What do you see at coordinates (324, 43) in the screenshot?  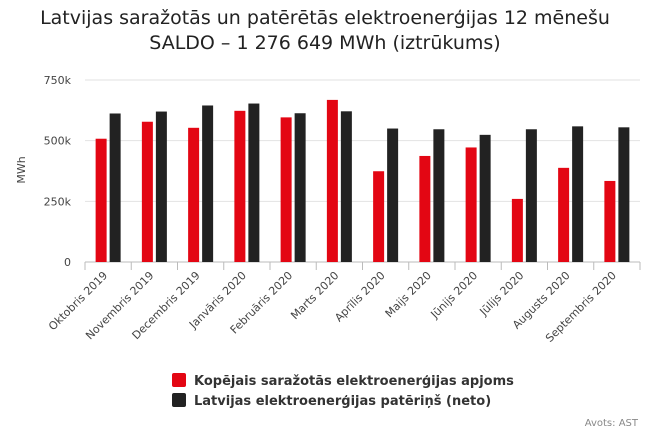 I see `chart-subtitle: SALDO – 1 276 649 MWh (iztrūkums)` at bounding box center [324, 43].